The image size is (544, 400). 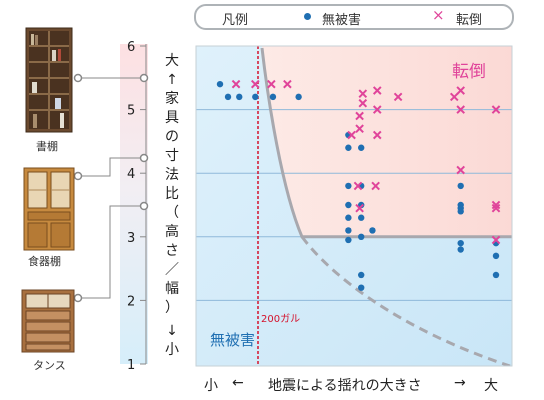 What do you see at coordinates (172, 194) in the screenshot?
I see `y-axis-text-char: 比` at bounding box center [172, 194].